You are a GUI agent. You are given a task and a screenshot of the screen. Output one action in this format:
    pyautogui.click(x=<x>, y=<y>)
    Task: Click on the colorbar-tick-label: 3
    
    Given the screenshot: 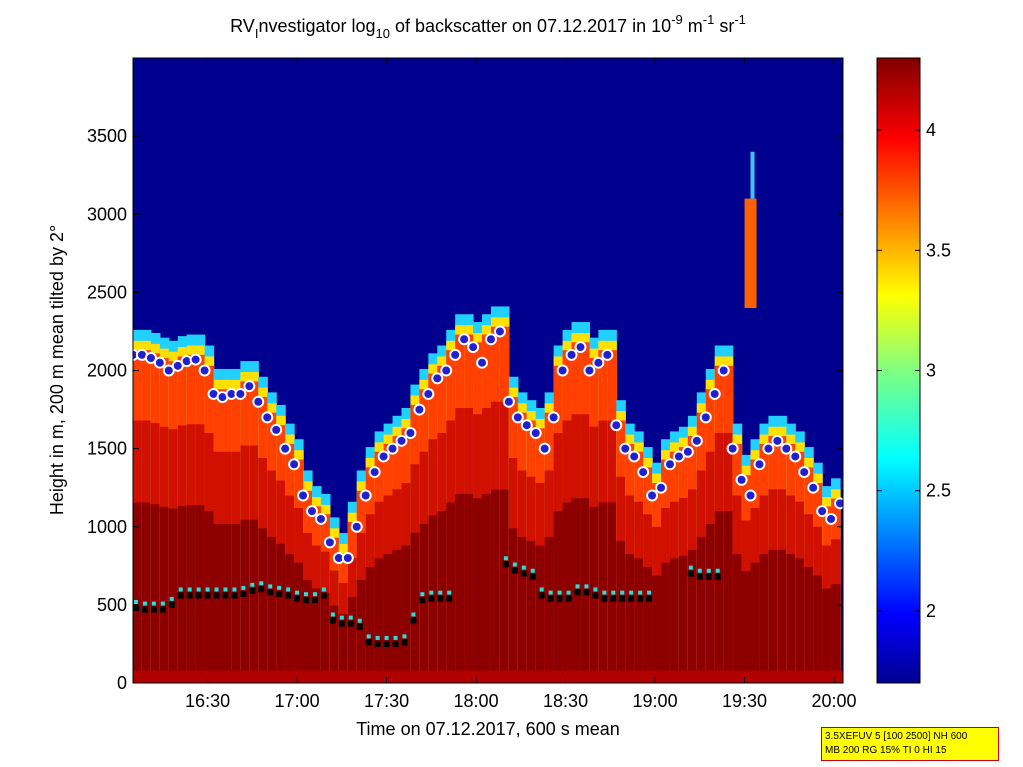 What is the action you would take?
    pyautogui.click(x=931, y=371)
    